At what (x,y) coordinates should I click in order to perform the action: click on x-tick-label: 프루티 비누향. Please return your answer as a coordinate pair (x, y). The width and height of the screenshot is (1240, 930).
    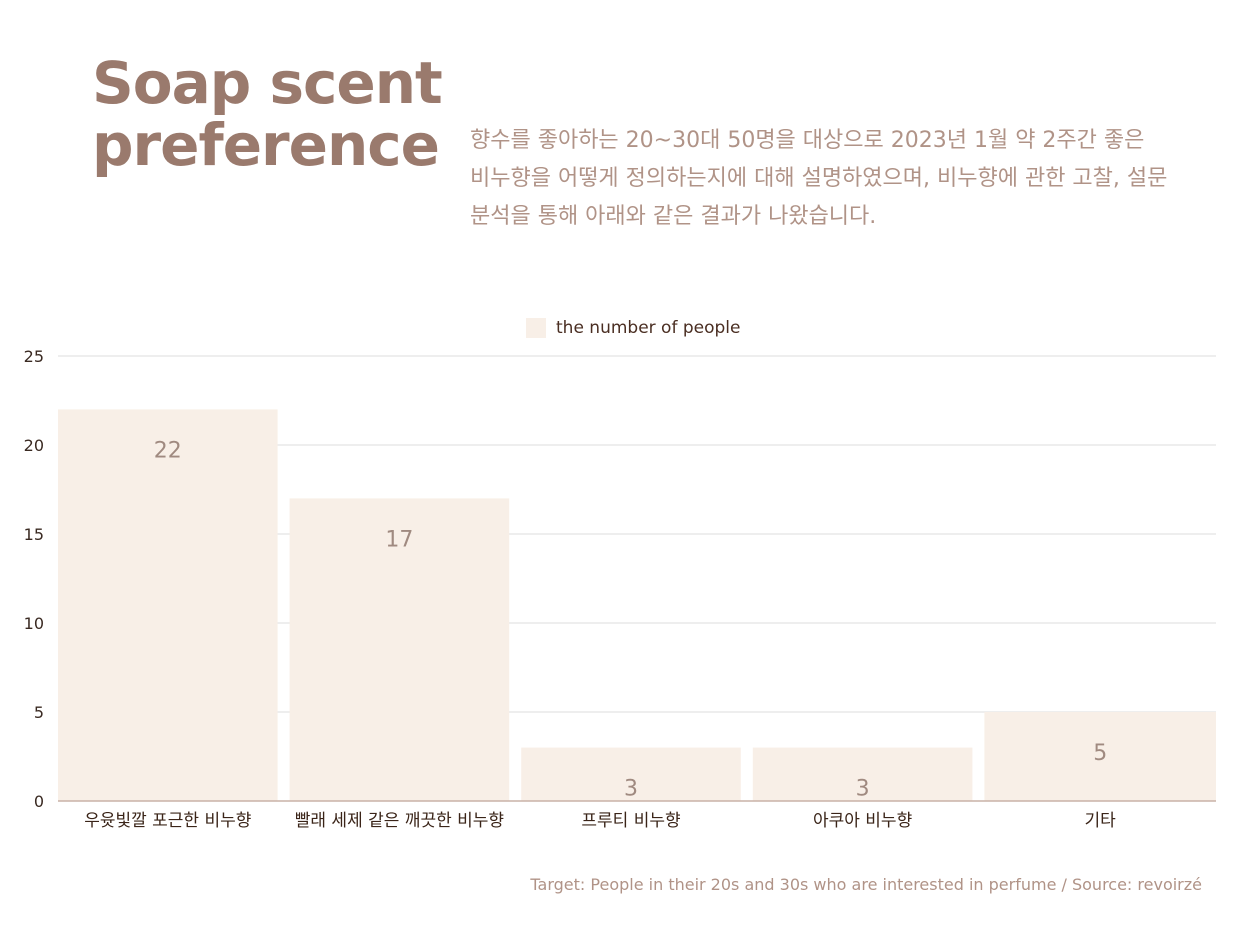
    Looking at the image, I should click on (630, 821).